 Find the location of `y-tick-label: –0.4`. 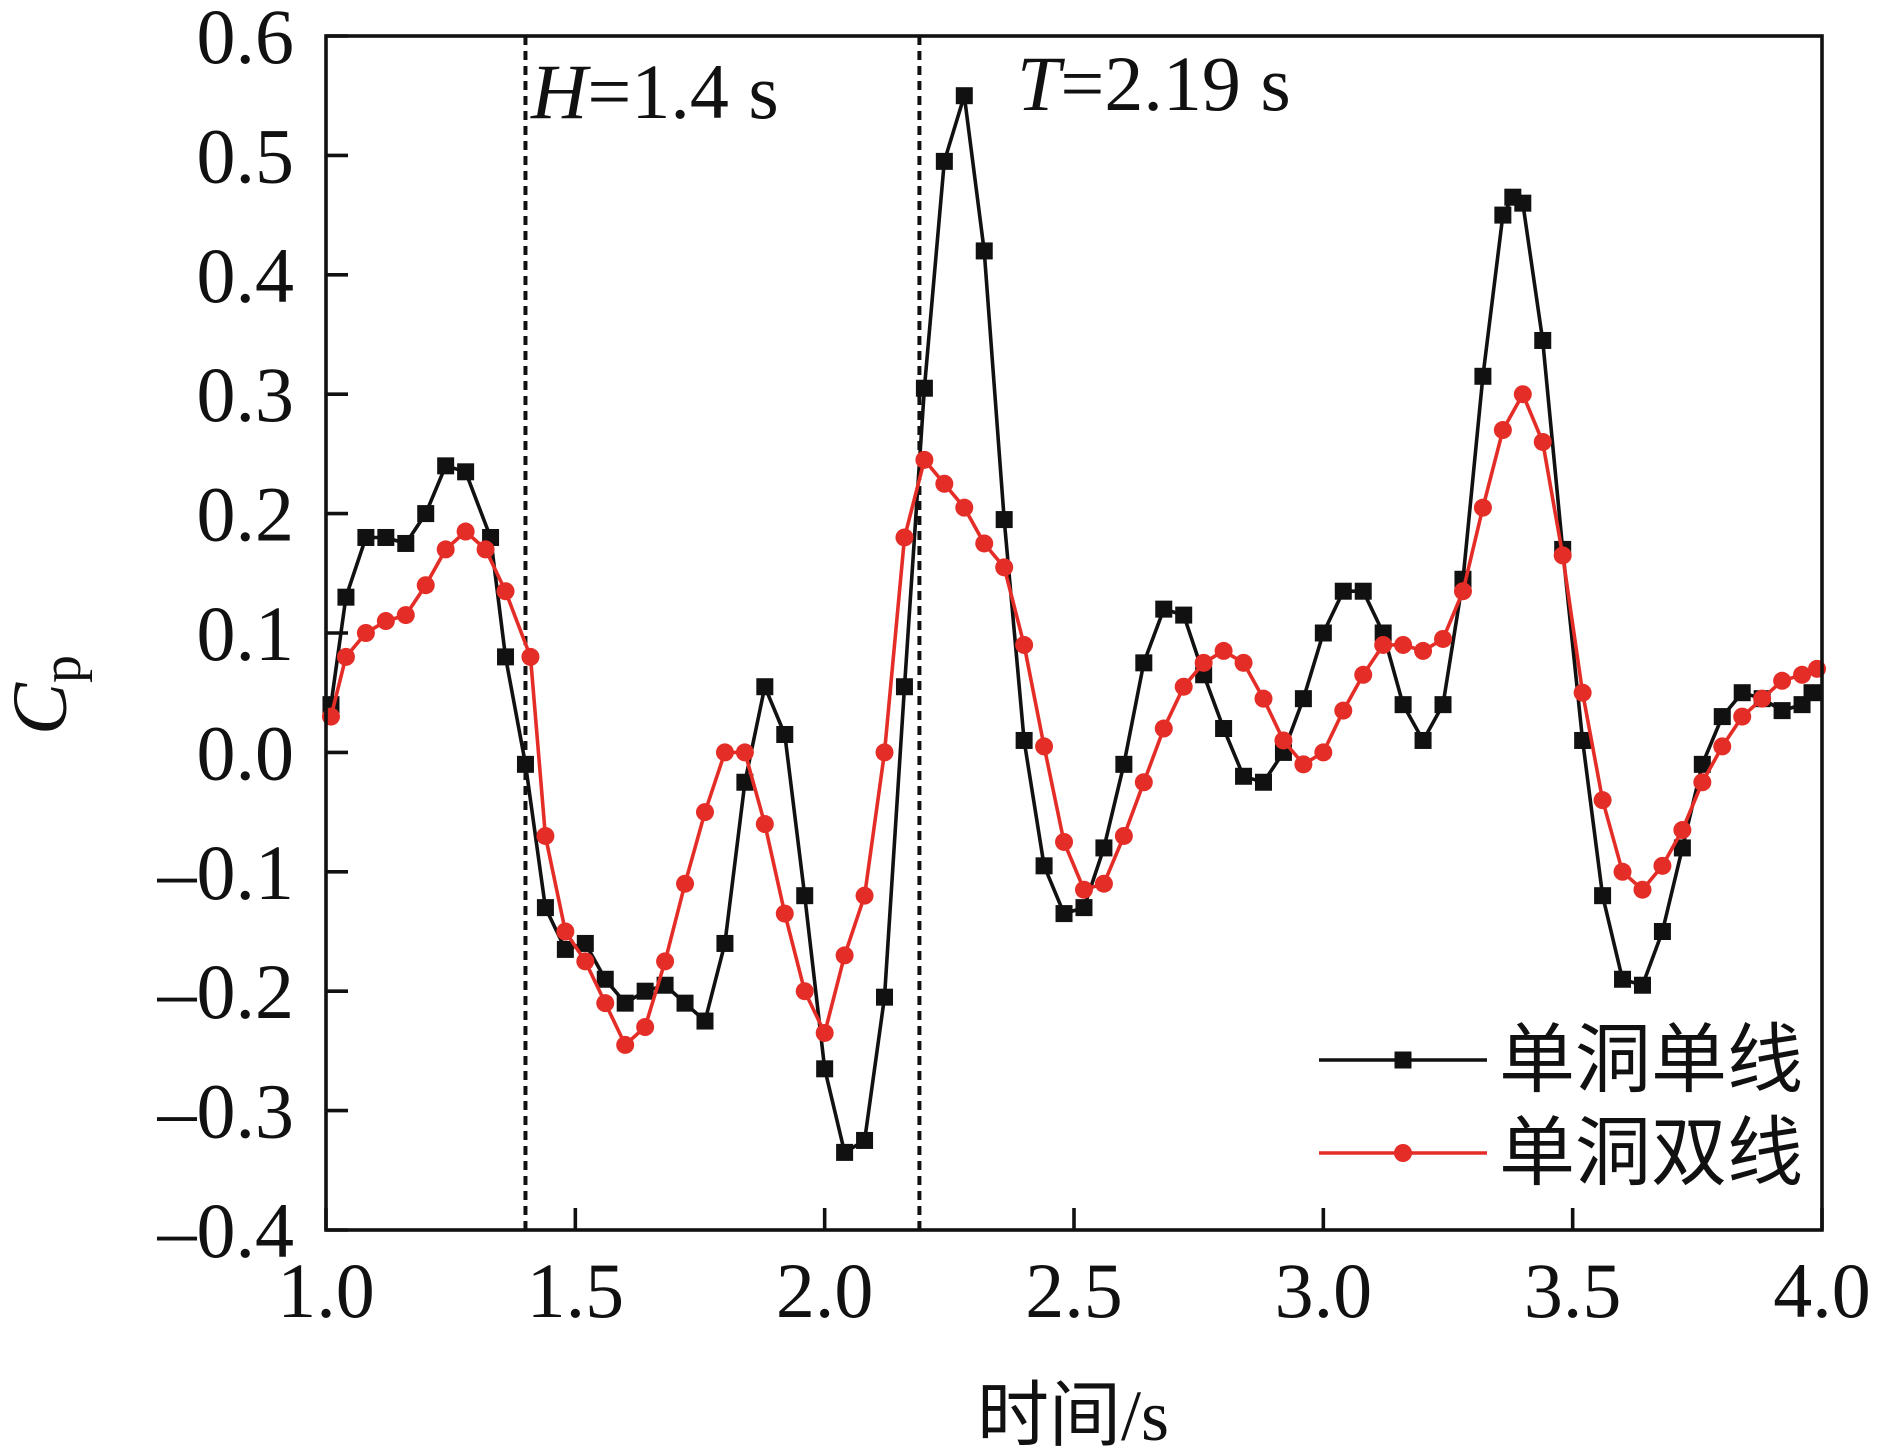

y-tick-label: –0.4 is located at coordinates (226, 1230).